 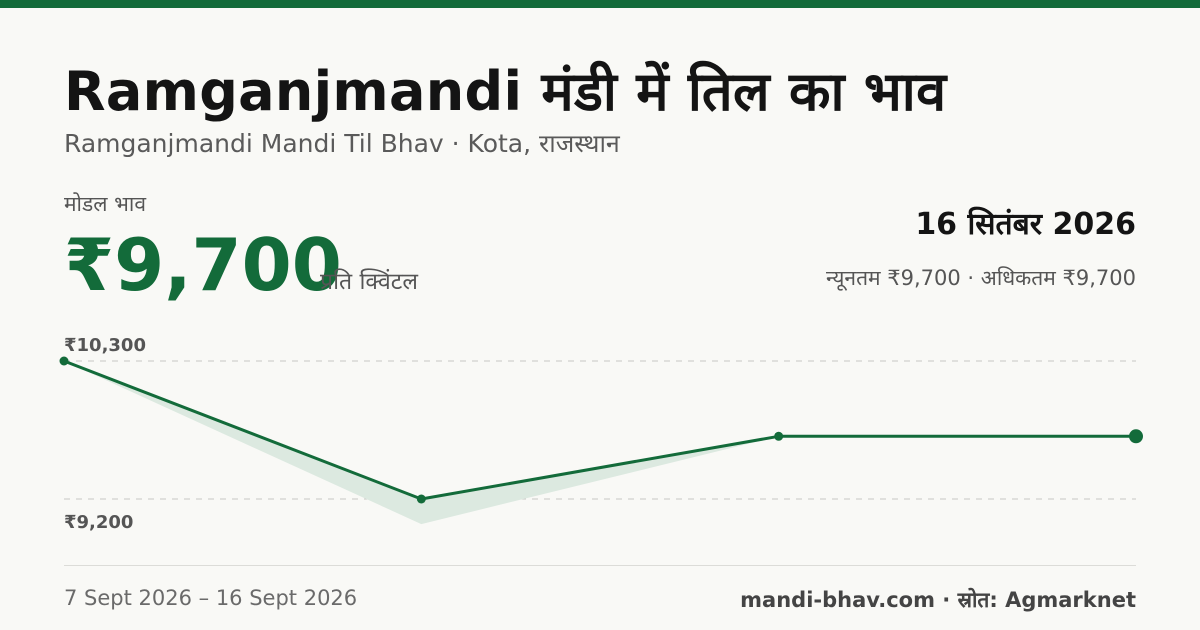 I want to click on price-unit: प्रति क्विंटल, so click(x=369, y=282).